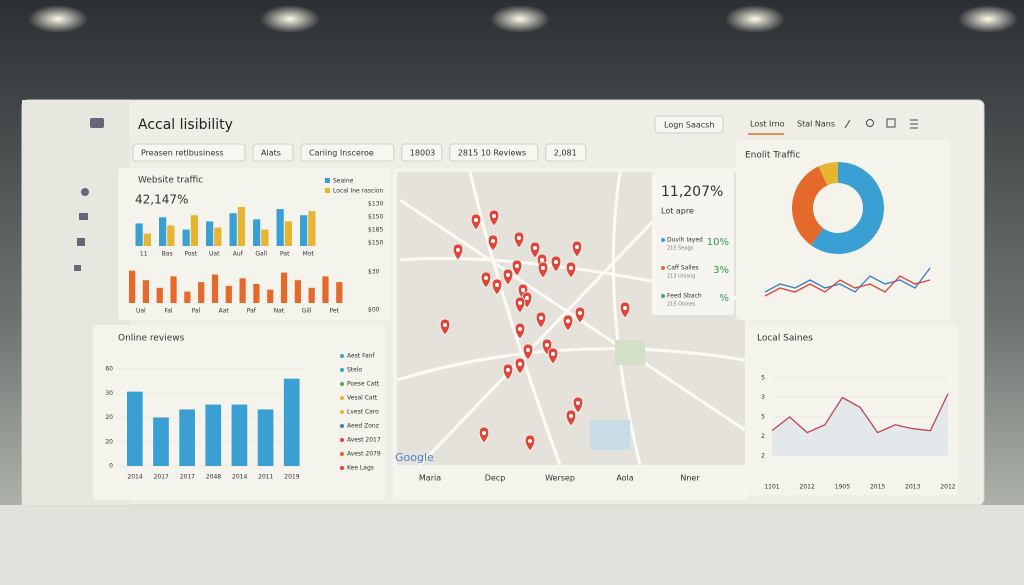 The image size is (1024, 585). I want to click on stat-label: Caff Salles, so click(683, 268).